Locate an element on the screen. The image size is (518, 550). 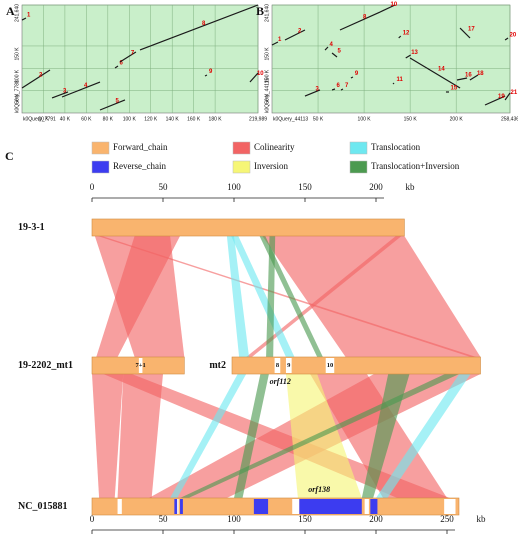
region-label: 7+1 is located at coordinates (141, 365).